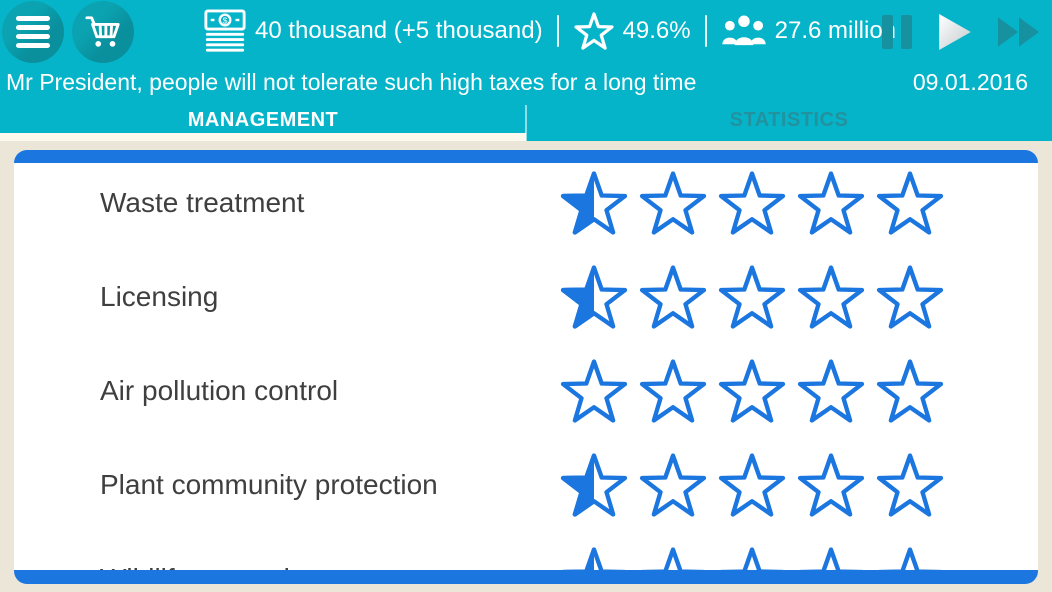 The image size is (1052, 592). Describe the element at coordinates (202, 202) in the screenshot. I see `policy-label: Waste treatment` at that location.